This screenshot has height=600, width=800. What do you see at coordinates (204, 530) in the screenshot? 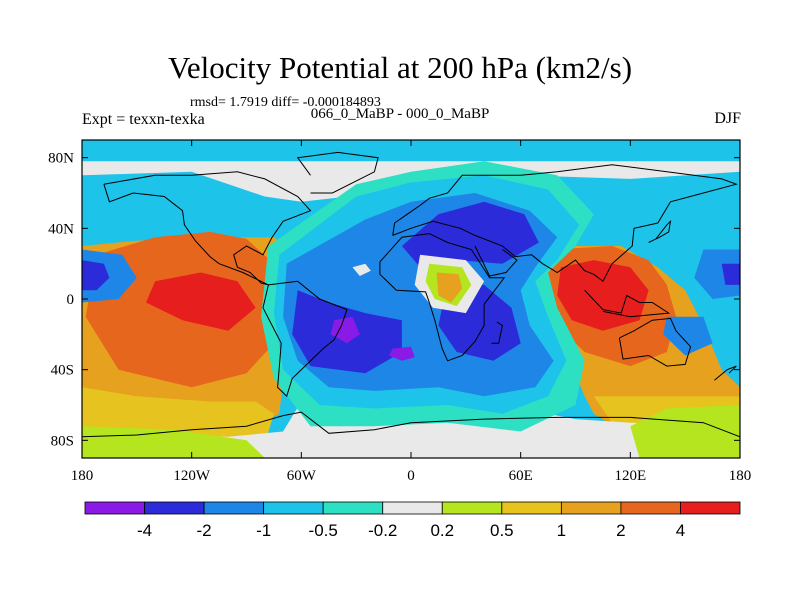
I see `colorbar-label: -2` at bounding box center [204, 530].